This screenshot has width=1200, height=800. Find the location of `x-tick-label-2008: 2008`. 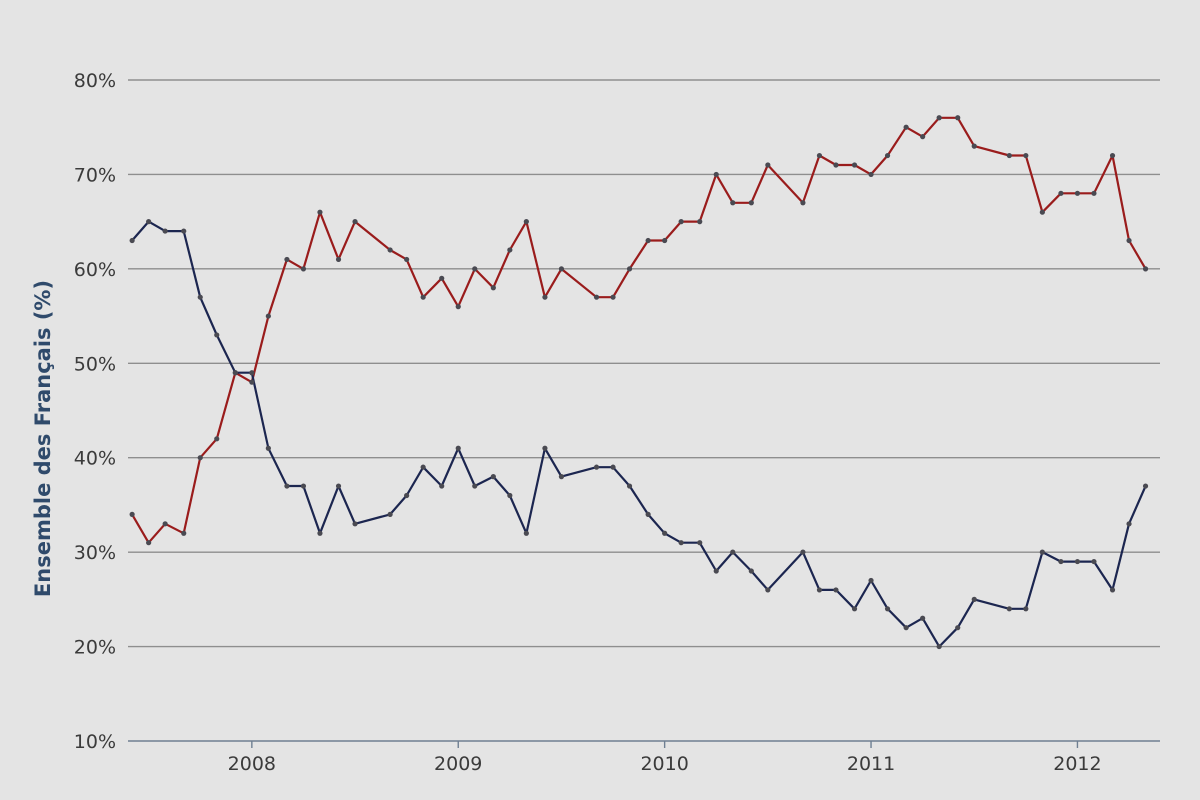

x-tick-label-2008: 2008 is located at coordinates (252, 764).